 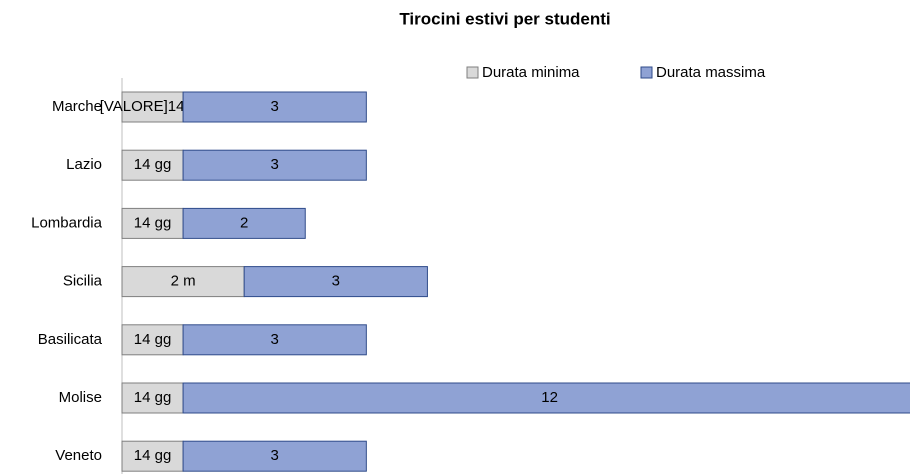 What do you see at coordinates (70, 339) in the screenshot?
I see `y-tick-label: Basilicata` at bounding box center [70, 339].